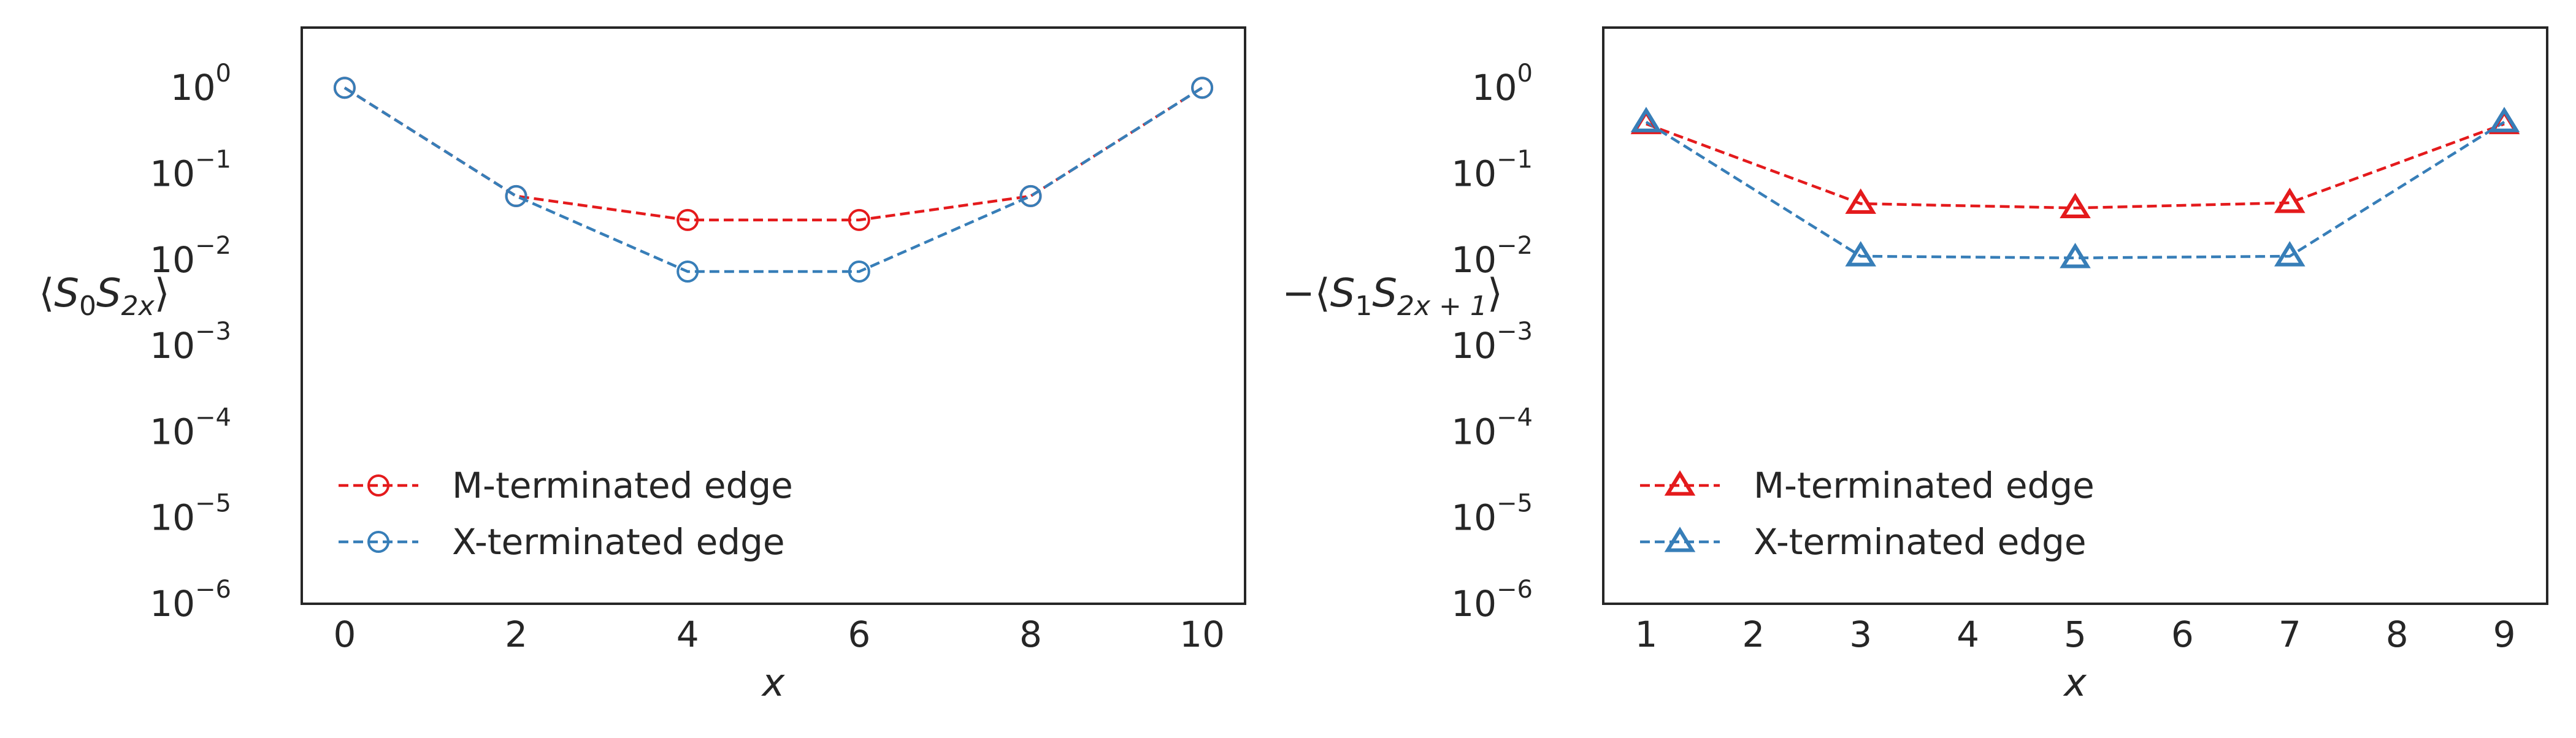 Image resolution: width=2576 pixels, height=738 pixels. What do you see at coordinates (1442, 306) in the screenshot?
I see `ylabel-subscript-2: 2x + 1` at bounding box center [1442, 306].